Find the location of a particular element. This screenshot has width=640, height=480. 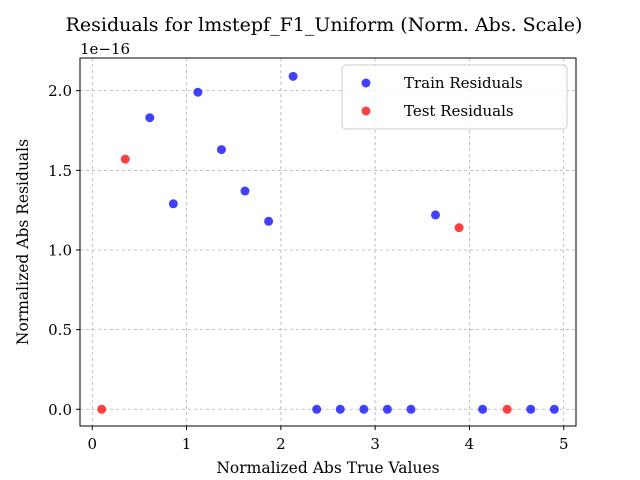

legend-marker-test is located at coordinates (366, 111).